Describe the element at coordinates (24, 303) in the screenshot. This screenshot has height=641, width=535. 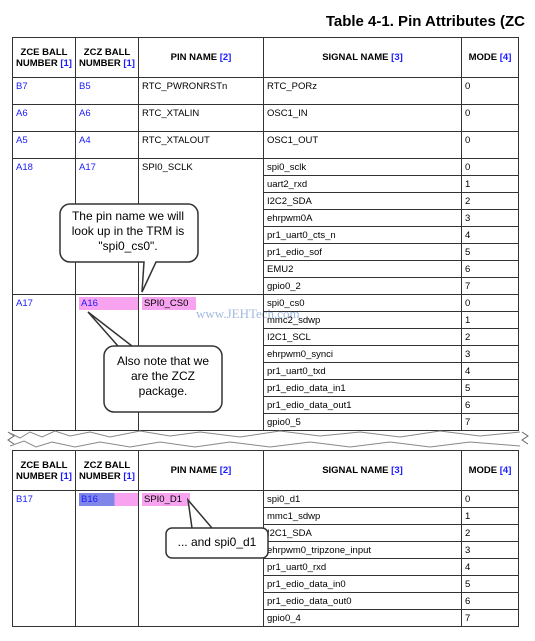
I see `zce-ball: A17` at that location.